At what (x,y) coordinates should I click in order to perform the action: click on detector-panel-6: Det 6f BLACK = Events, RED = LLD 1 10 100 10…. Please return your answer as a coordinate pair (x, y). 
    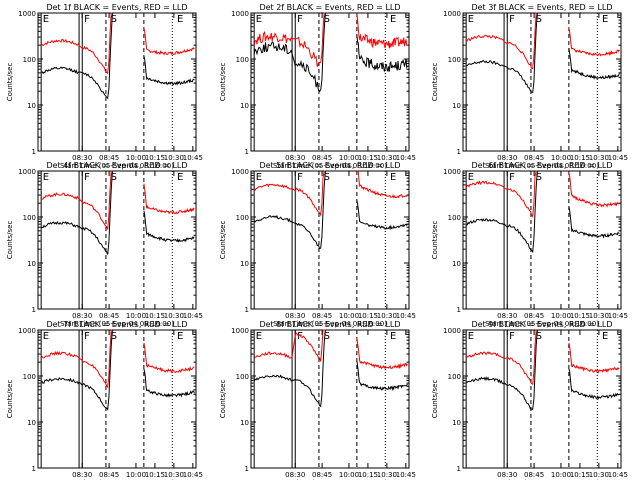
    Looking at the image, I should click on (529, 244).